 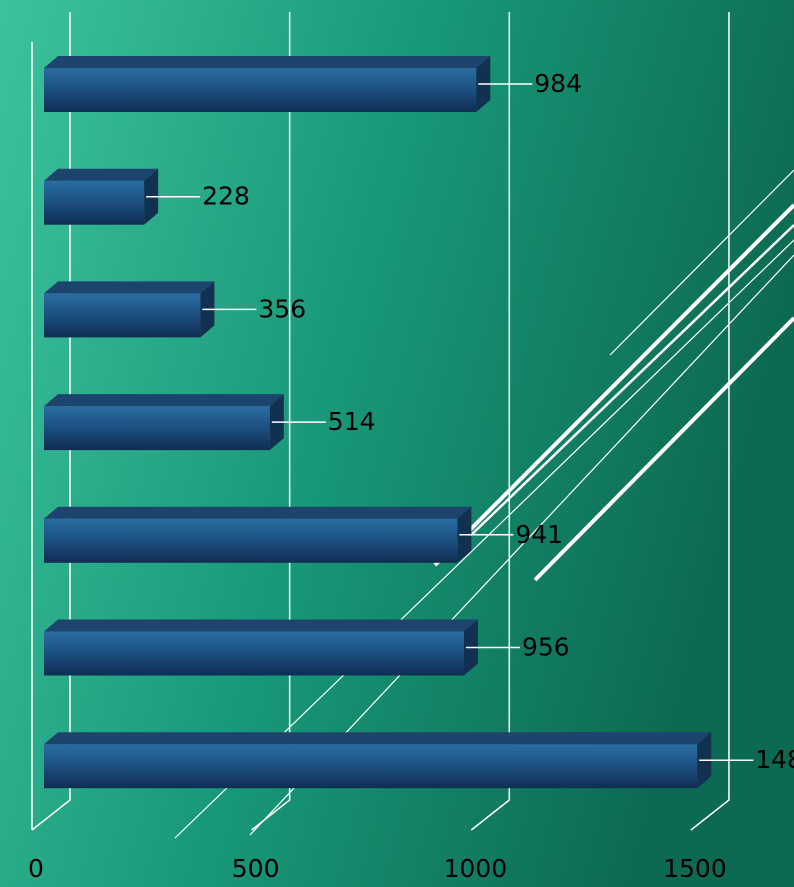 I want to click on bar-group: 984, so click(x=313, y=84).